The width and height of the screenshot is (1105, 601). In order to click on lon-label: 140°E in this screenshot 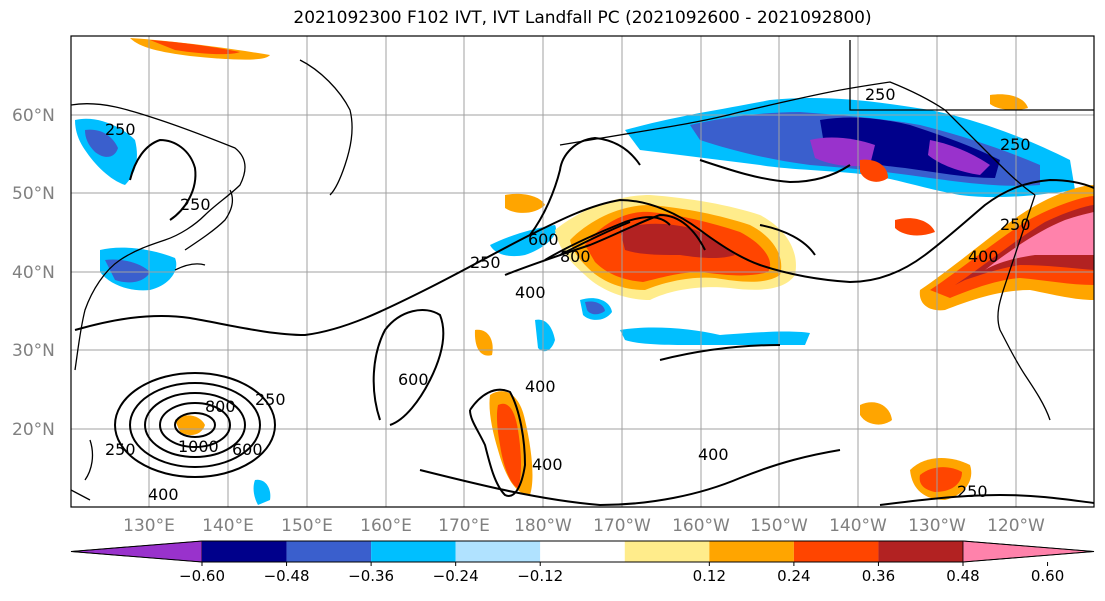, I will do `click(228, 526)`.